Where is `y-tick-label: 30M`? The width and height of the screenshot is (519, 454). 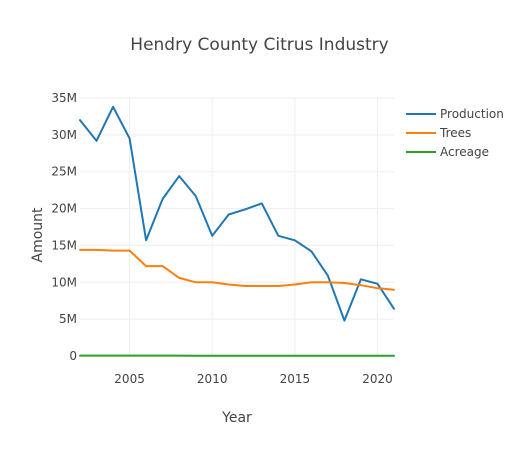
y-tick-label: 30M is located at coordinates (64, 135).